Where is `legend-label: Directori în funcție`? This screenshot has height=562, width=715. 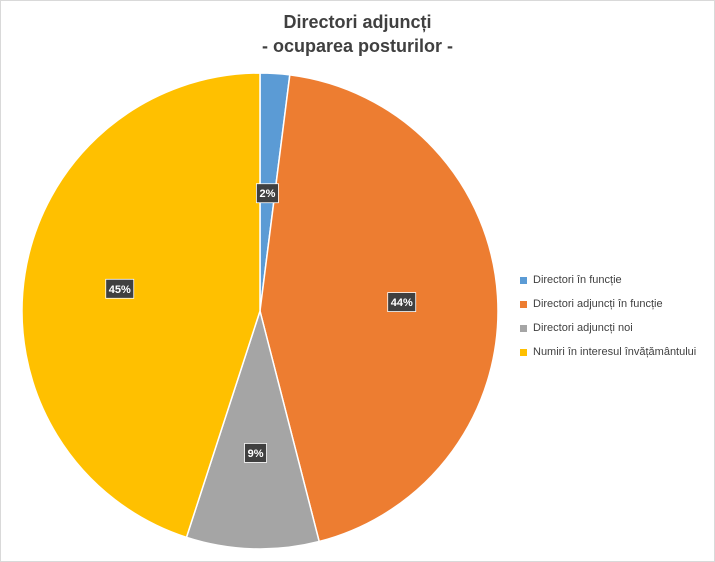
legend-label: Directori în funcție is located at coordinates (577, 280).